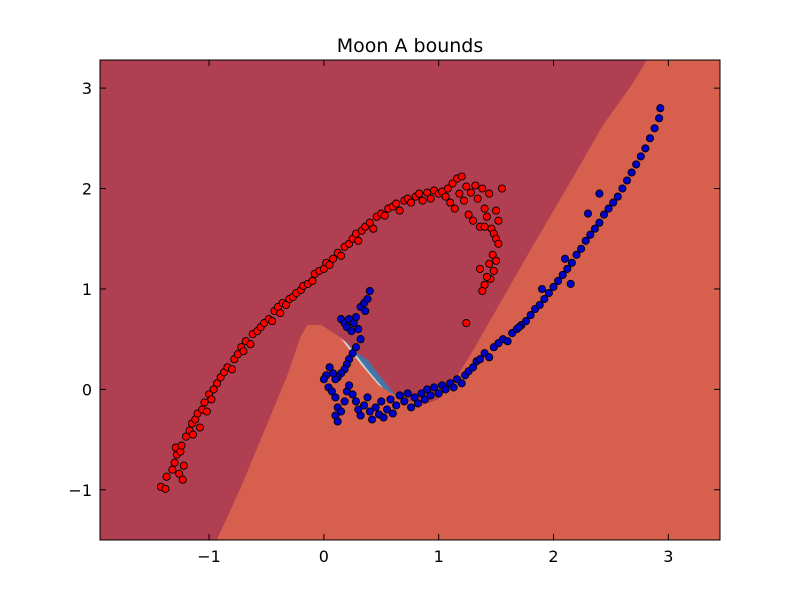  Describe the element at coordinates (80, 490) in the screenshot. I see `y-tick-label: −1` at that location.